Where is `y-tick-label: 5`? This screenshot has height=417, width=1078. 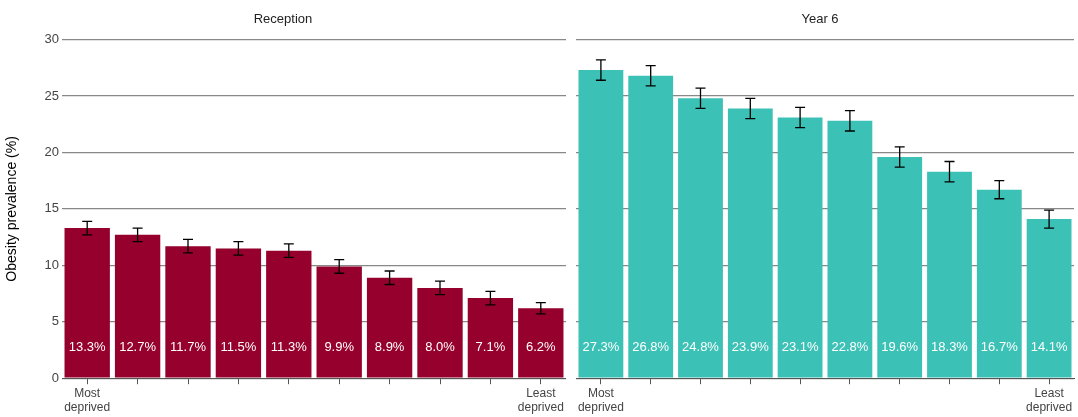 y-tick-label: 5 is located at coordinates (55, 321).